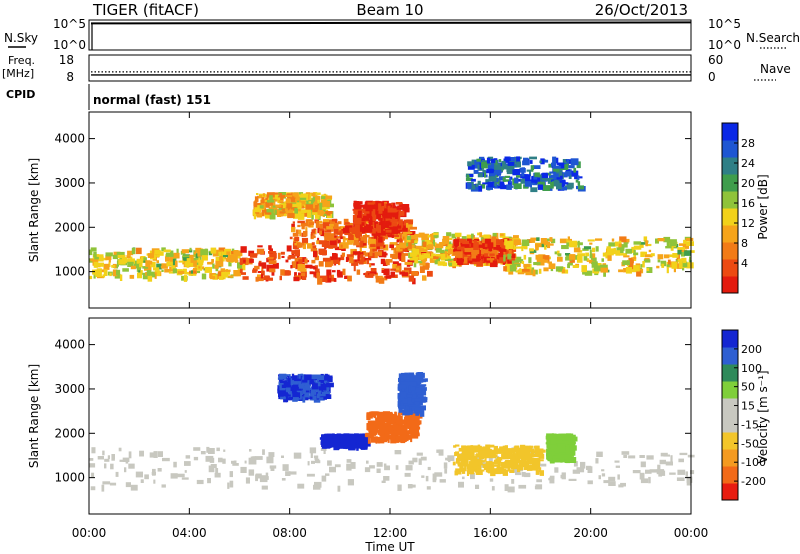 The width and height of the screenshot is (800, 554). What do you see at coordinates (484, 253) in the screenshot?
I see `heat-region` at bounding box center [484, 253].